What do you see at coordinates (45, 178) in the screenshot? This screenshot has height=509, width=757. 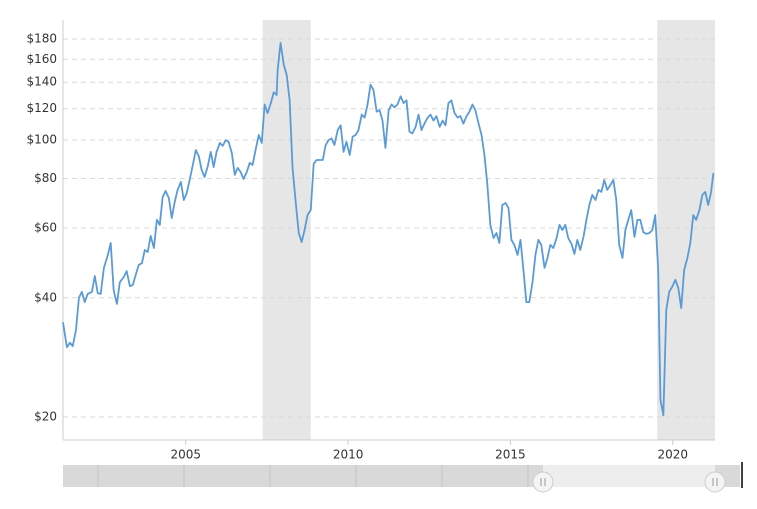 I see `y-tick-label: $80` at bounding box center [45, 178].